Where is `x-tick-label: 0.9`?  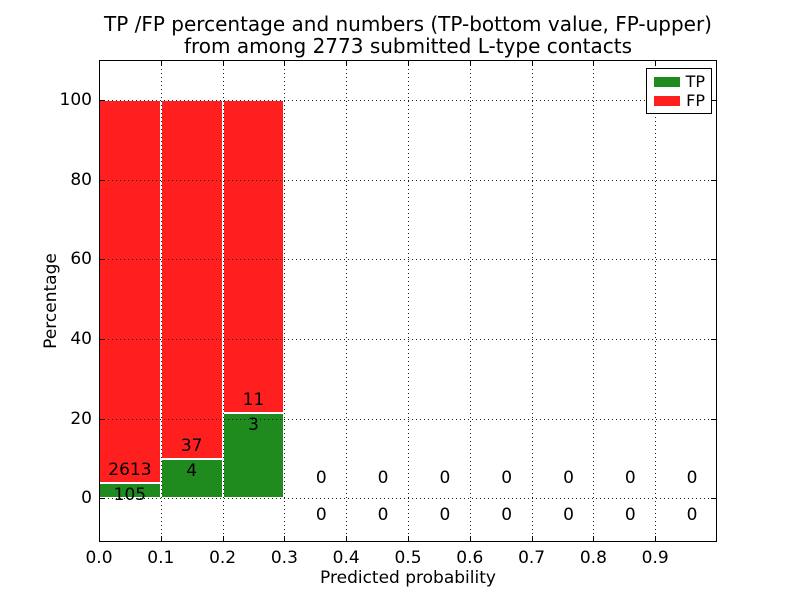
x-tick-label: 0.9 is located at coordinates (655, 558).